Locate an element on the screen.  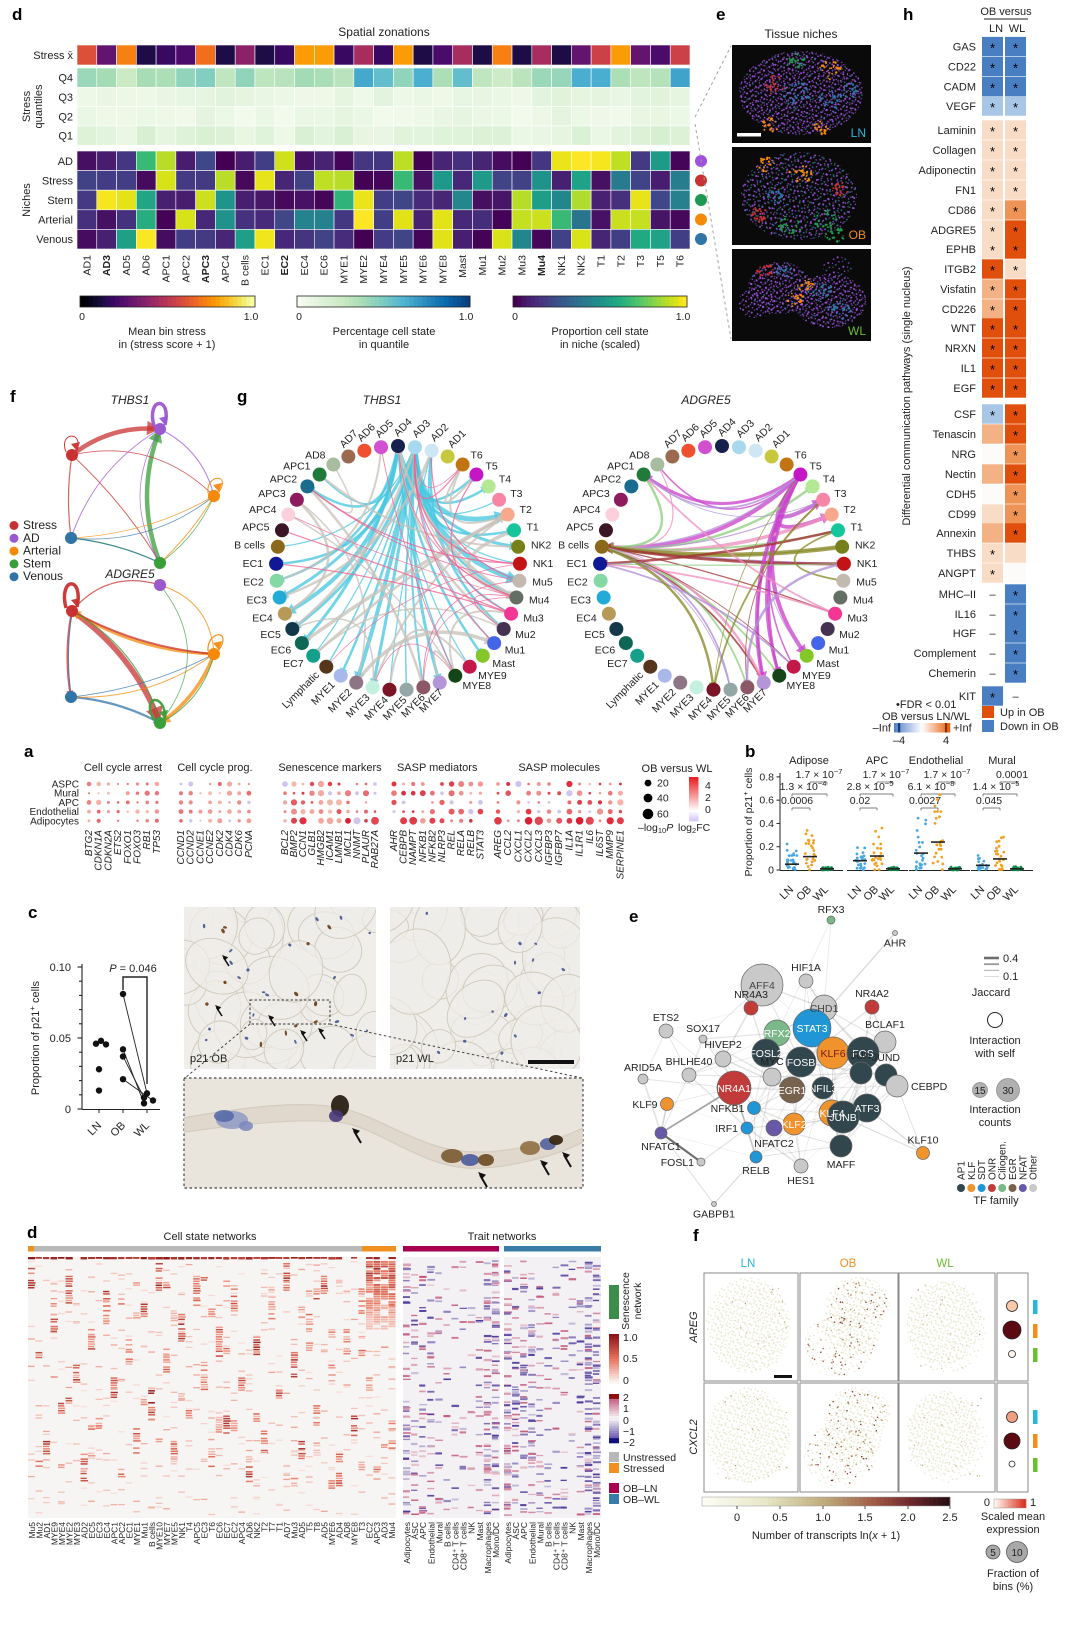
svg-text: Proportion cell state is located at coordinates (599, 332).